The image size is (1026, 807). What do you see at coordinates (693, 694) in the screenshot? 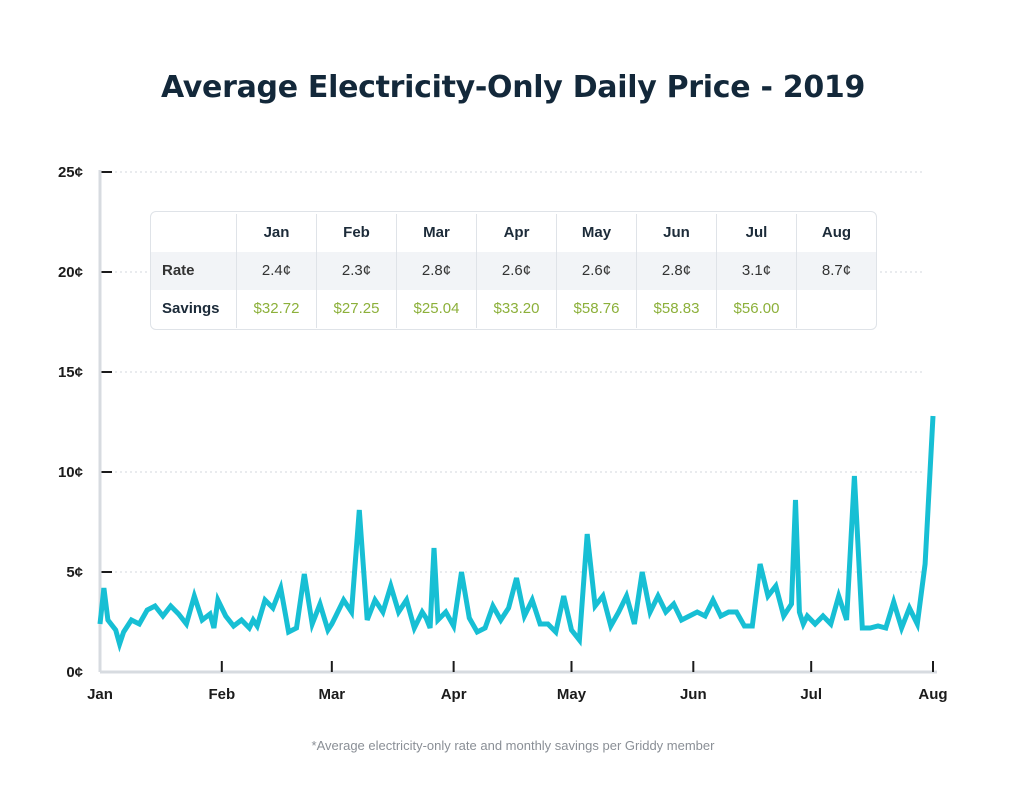
I see `x-tick-label-jun: Jun` at bounding box center [693, 694].